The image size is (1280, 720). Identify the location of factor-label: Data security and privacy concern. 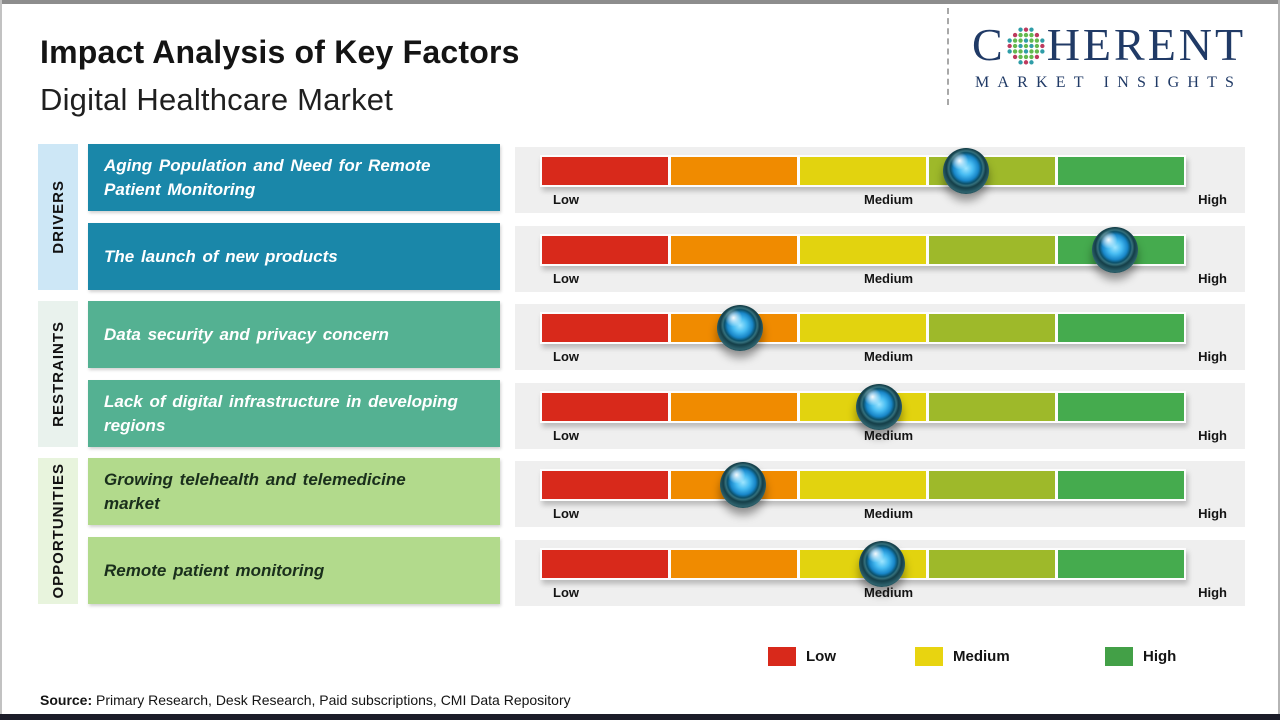
(246, 334).